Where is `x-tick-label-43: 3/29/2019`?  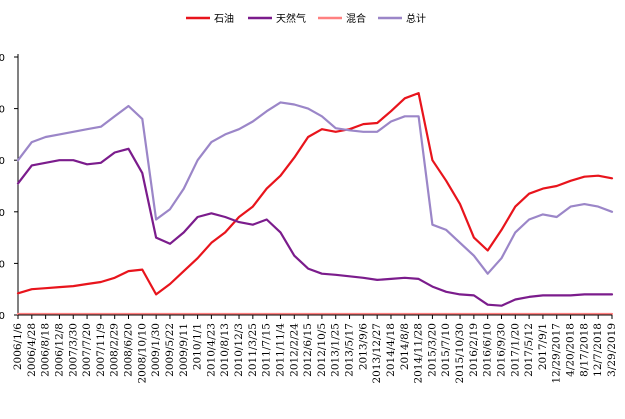
x-tick-label-43: 3/29/2019 is located at coordinates (612, 350).